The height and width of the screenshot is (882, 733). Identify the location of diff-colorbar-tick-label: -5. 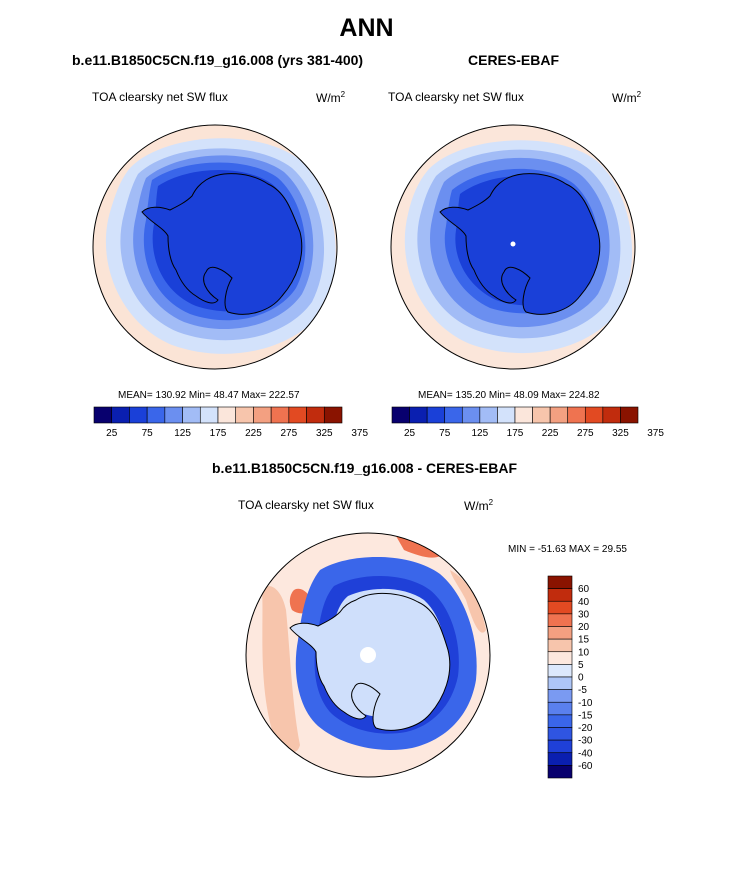
(582, 690).